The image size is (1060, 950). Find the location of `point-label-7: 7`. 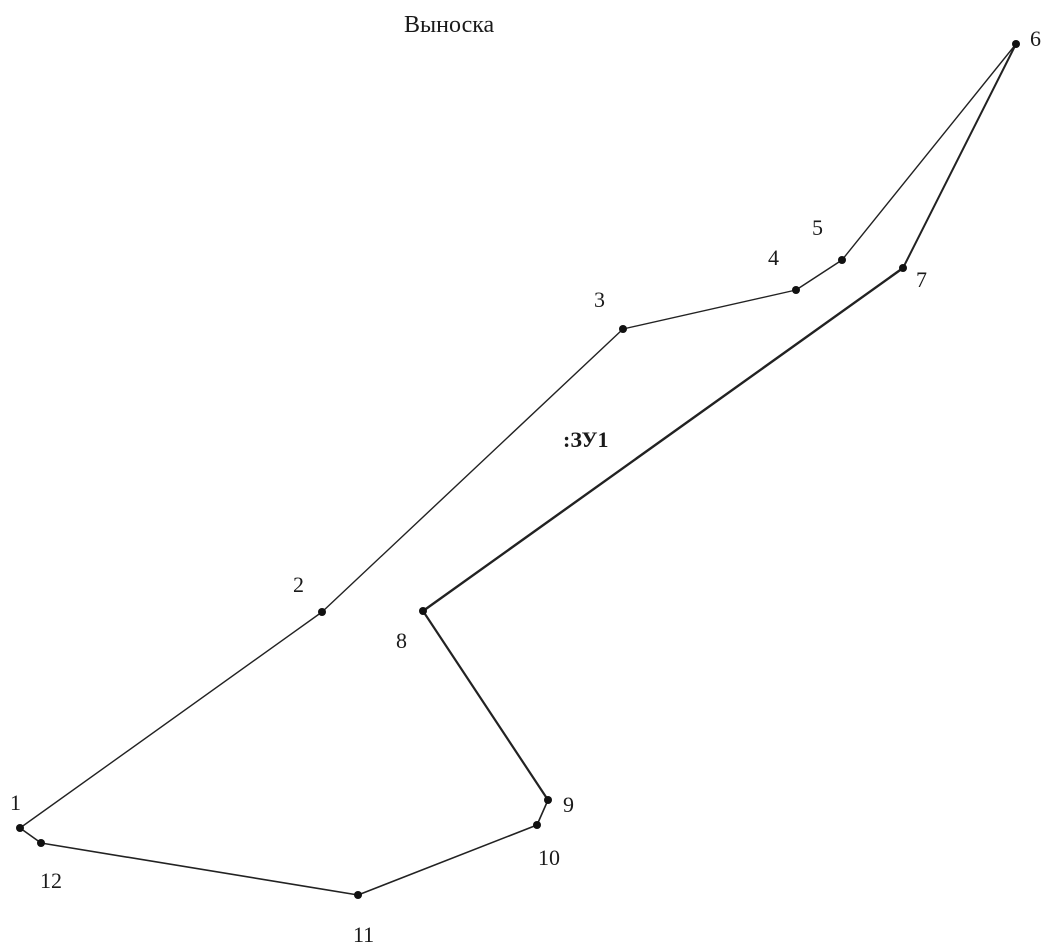

point-label-7: 7 is located at coordinates (921, 279).